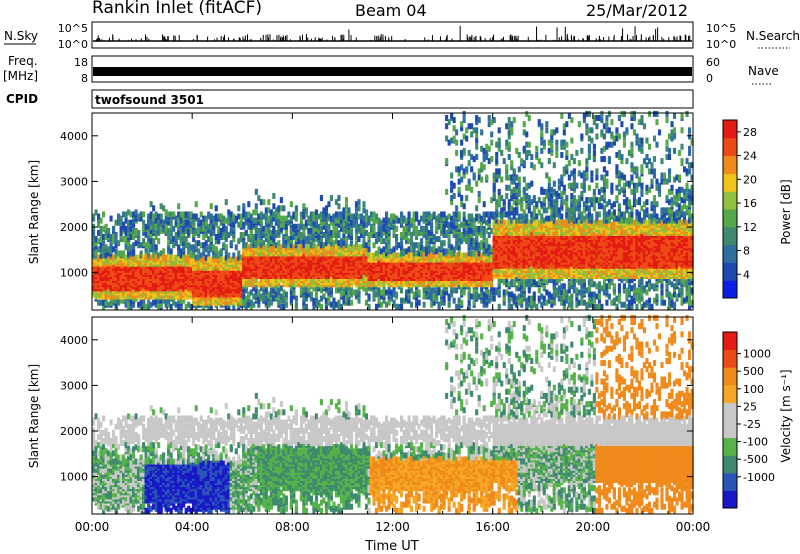 The width and height of the screenshot is (800, 554). I want to click on nsky-trace, so click(392, 33).